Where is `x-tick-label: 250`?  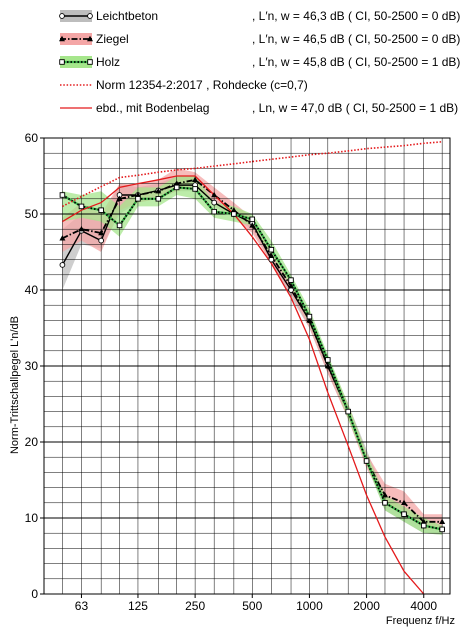
x-tick-label: 250 is located at coordinates (195, 606).